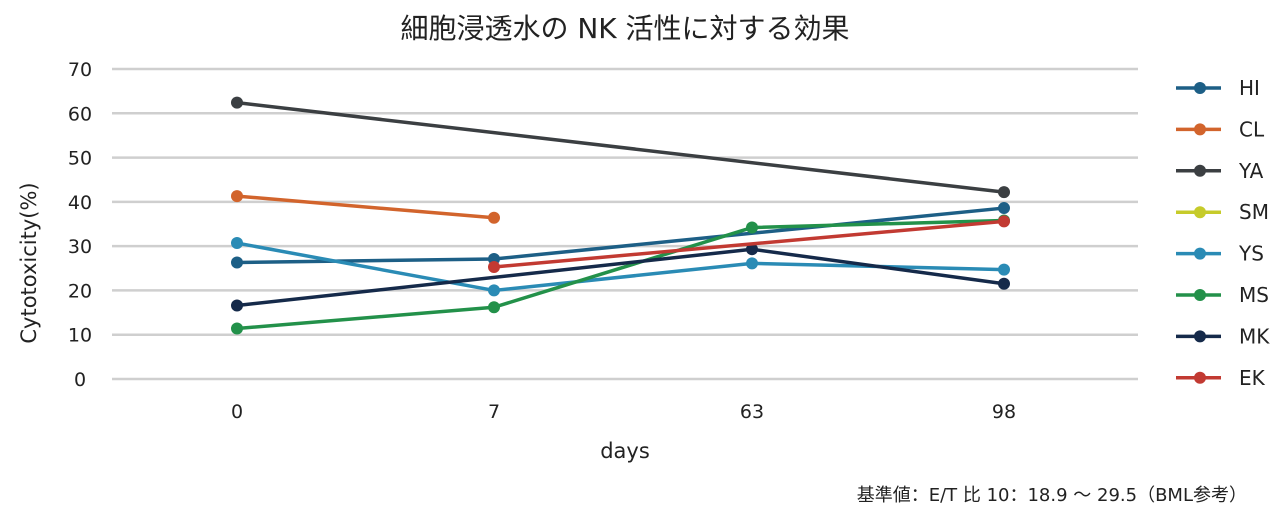 This screenshot has height=515, width=1280. Describe the element at coordinates (1200, 295) in the screenshot. I see `legend-swatch-marker-ms` at that location.